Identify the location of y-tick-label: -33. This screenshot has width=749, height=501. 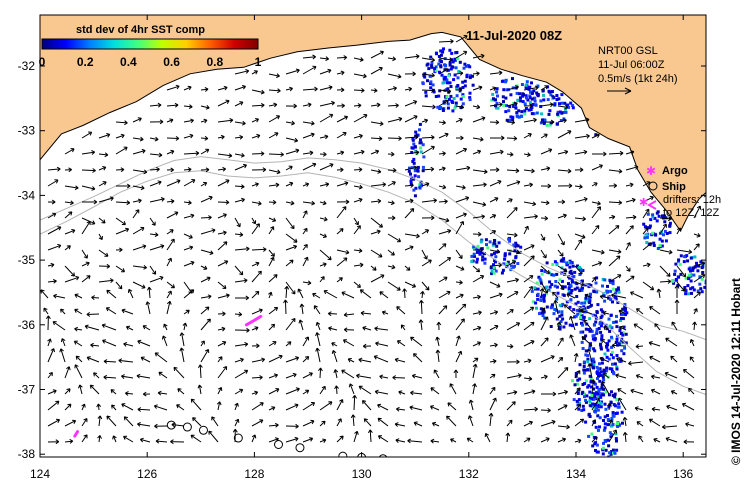
(27, 131).